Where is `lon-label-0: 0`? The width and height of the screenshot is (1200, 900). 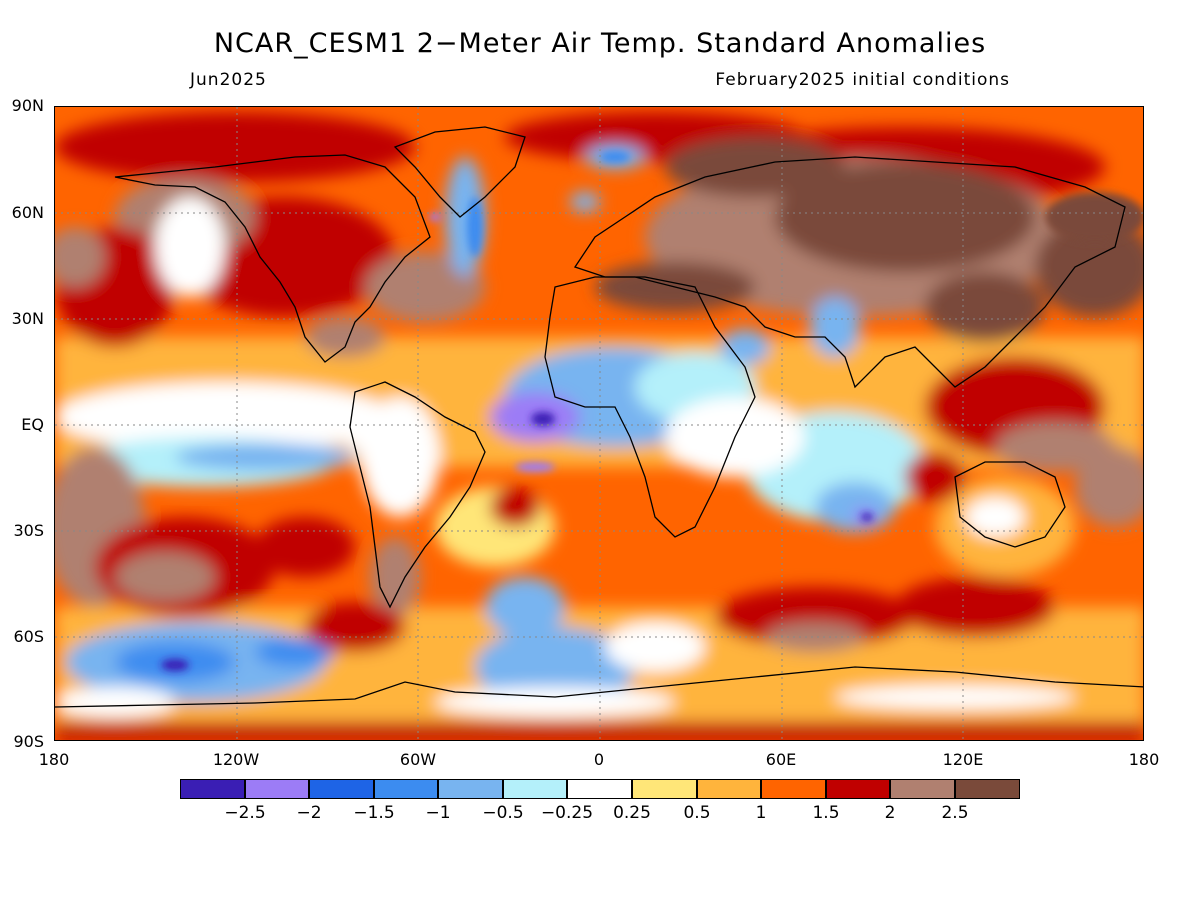 lon-label-0: 0 is located at coordinates (599, 759).